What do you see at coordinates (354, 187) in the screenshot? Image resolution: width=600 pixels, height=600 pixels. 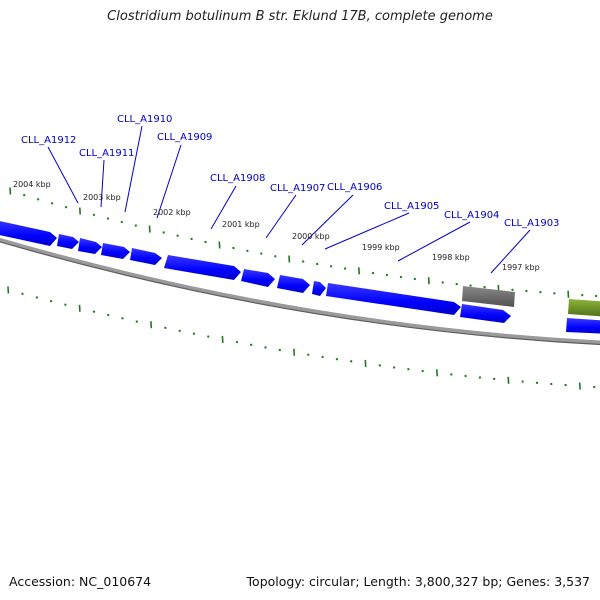 I see `gene-label: CLL_A1906` at bounding box center [354, 187].